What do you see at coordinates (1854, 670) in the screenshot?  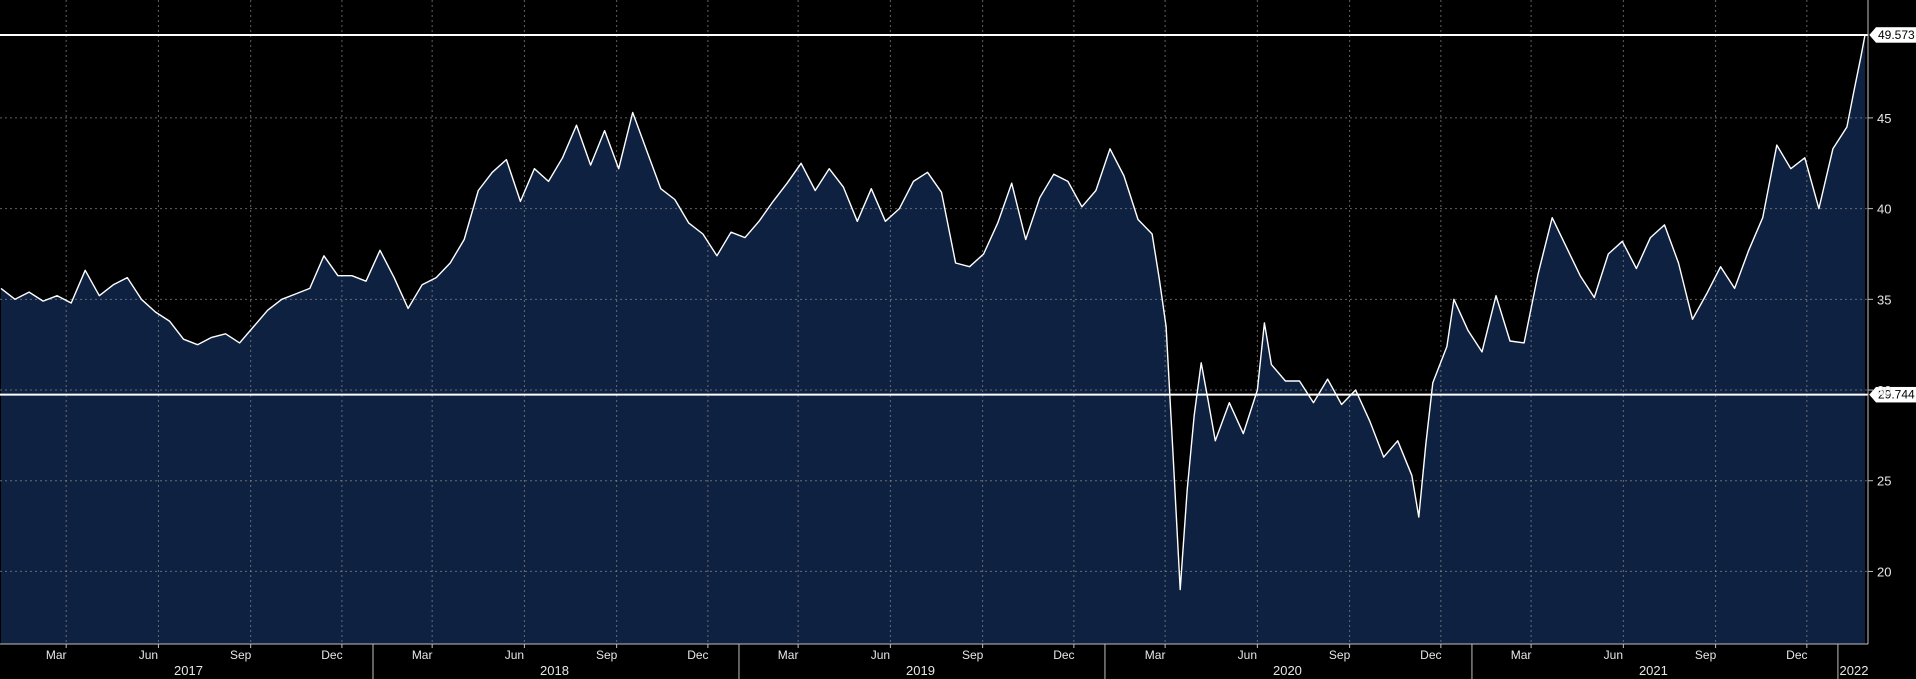 I see `year-label: 2022` at bounding box center [1854, 670].